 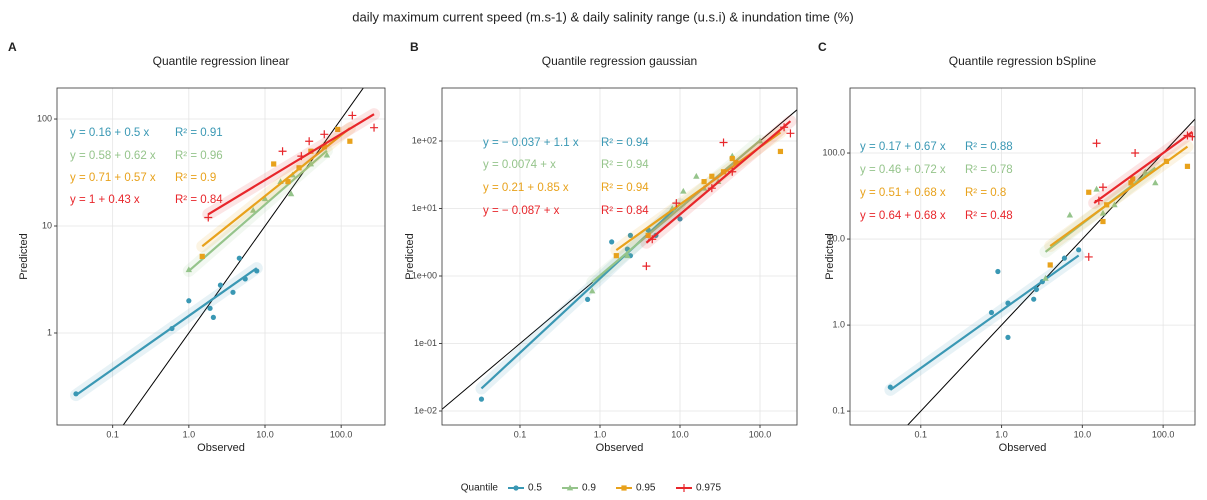 What do you see at coordinates (836, 238) in the screenshot?
I see `y-tick-label: 10.0` at bounding box center [836, 238].